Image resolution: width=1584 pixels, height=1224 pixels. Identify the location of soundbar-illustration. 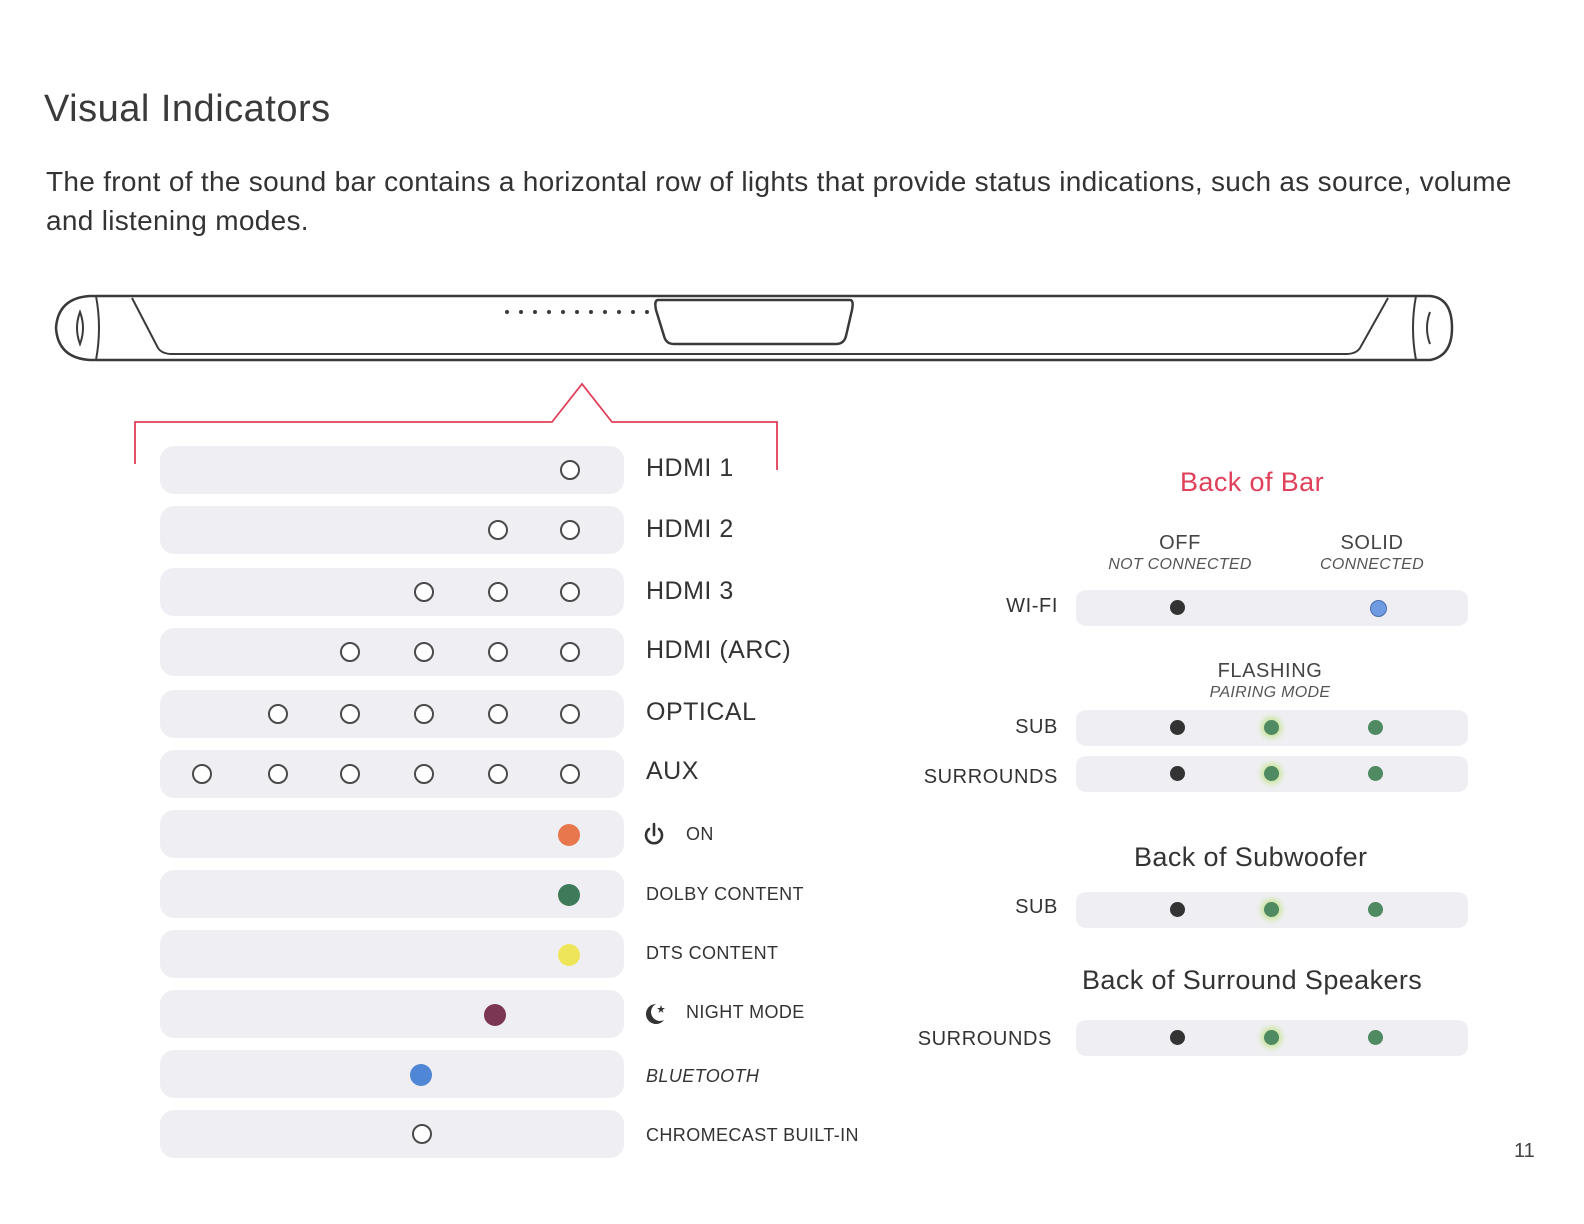
(754, 328).